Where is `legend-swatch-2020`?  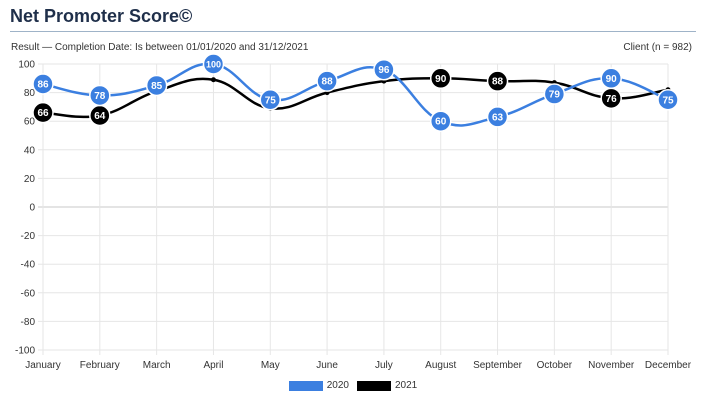
legend-swatch-2020 is located at coordinates (305, 385).